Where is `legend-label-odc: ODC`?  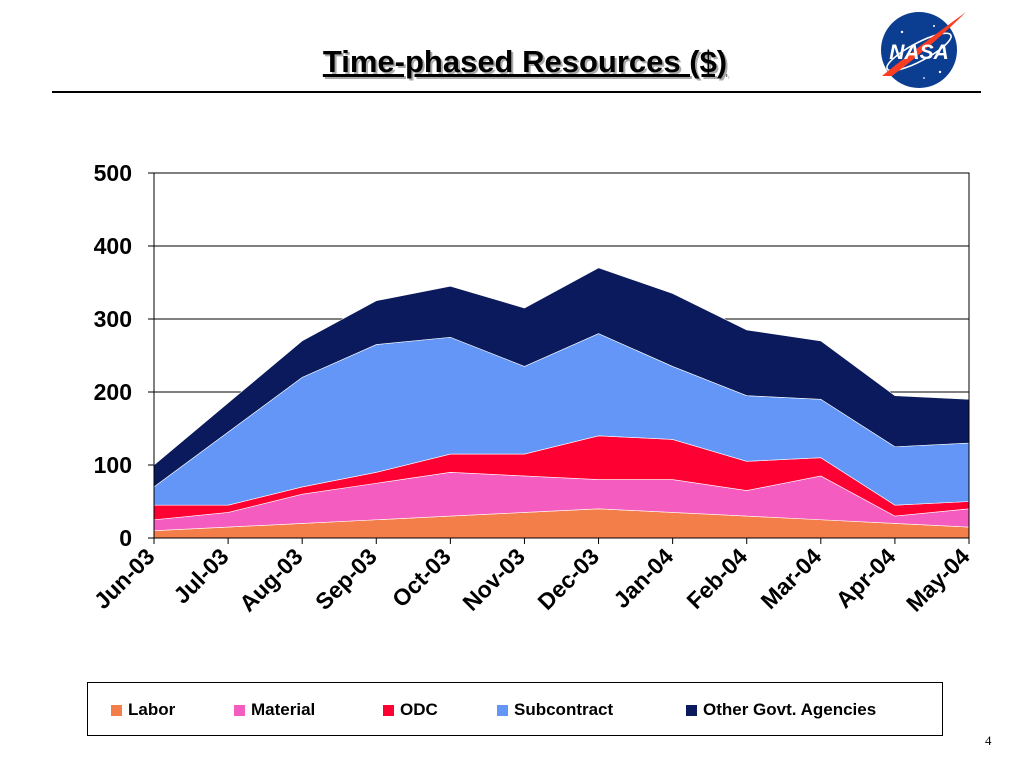
legend-label-odc: ODC is located at coordinates (419, 709).